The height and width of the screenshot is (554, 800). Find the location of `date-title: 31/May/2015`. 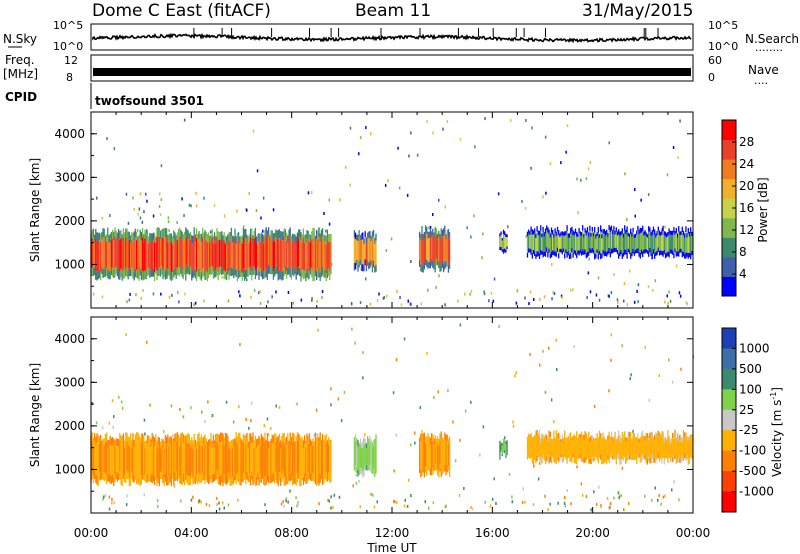

date-title: 31/May/2015 is located at coordinates (638, 11).